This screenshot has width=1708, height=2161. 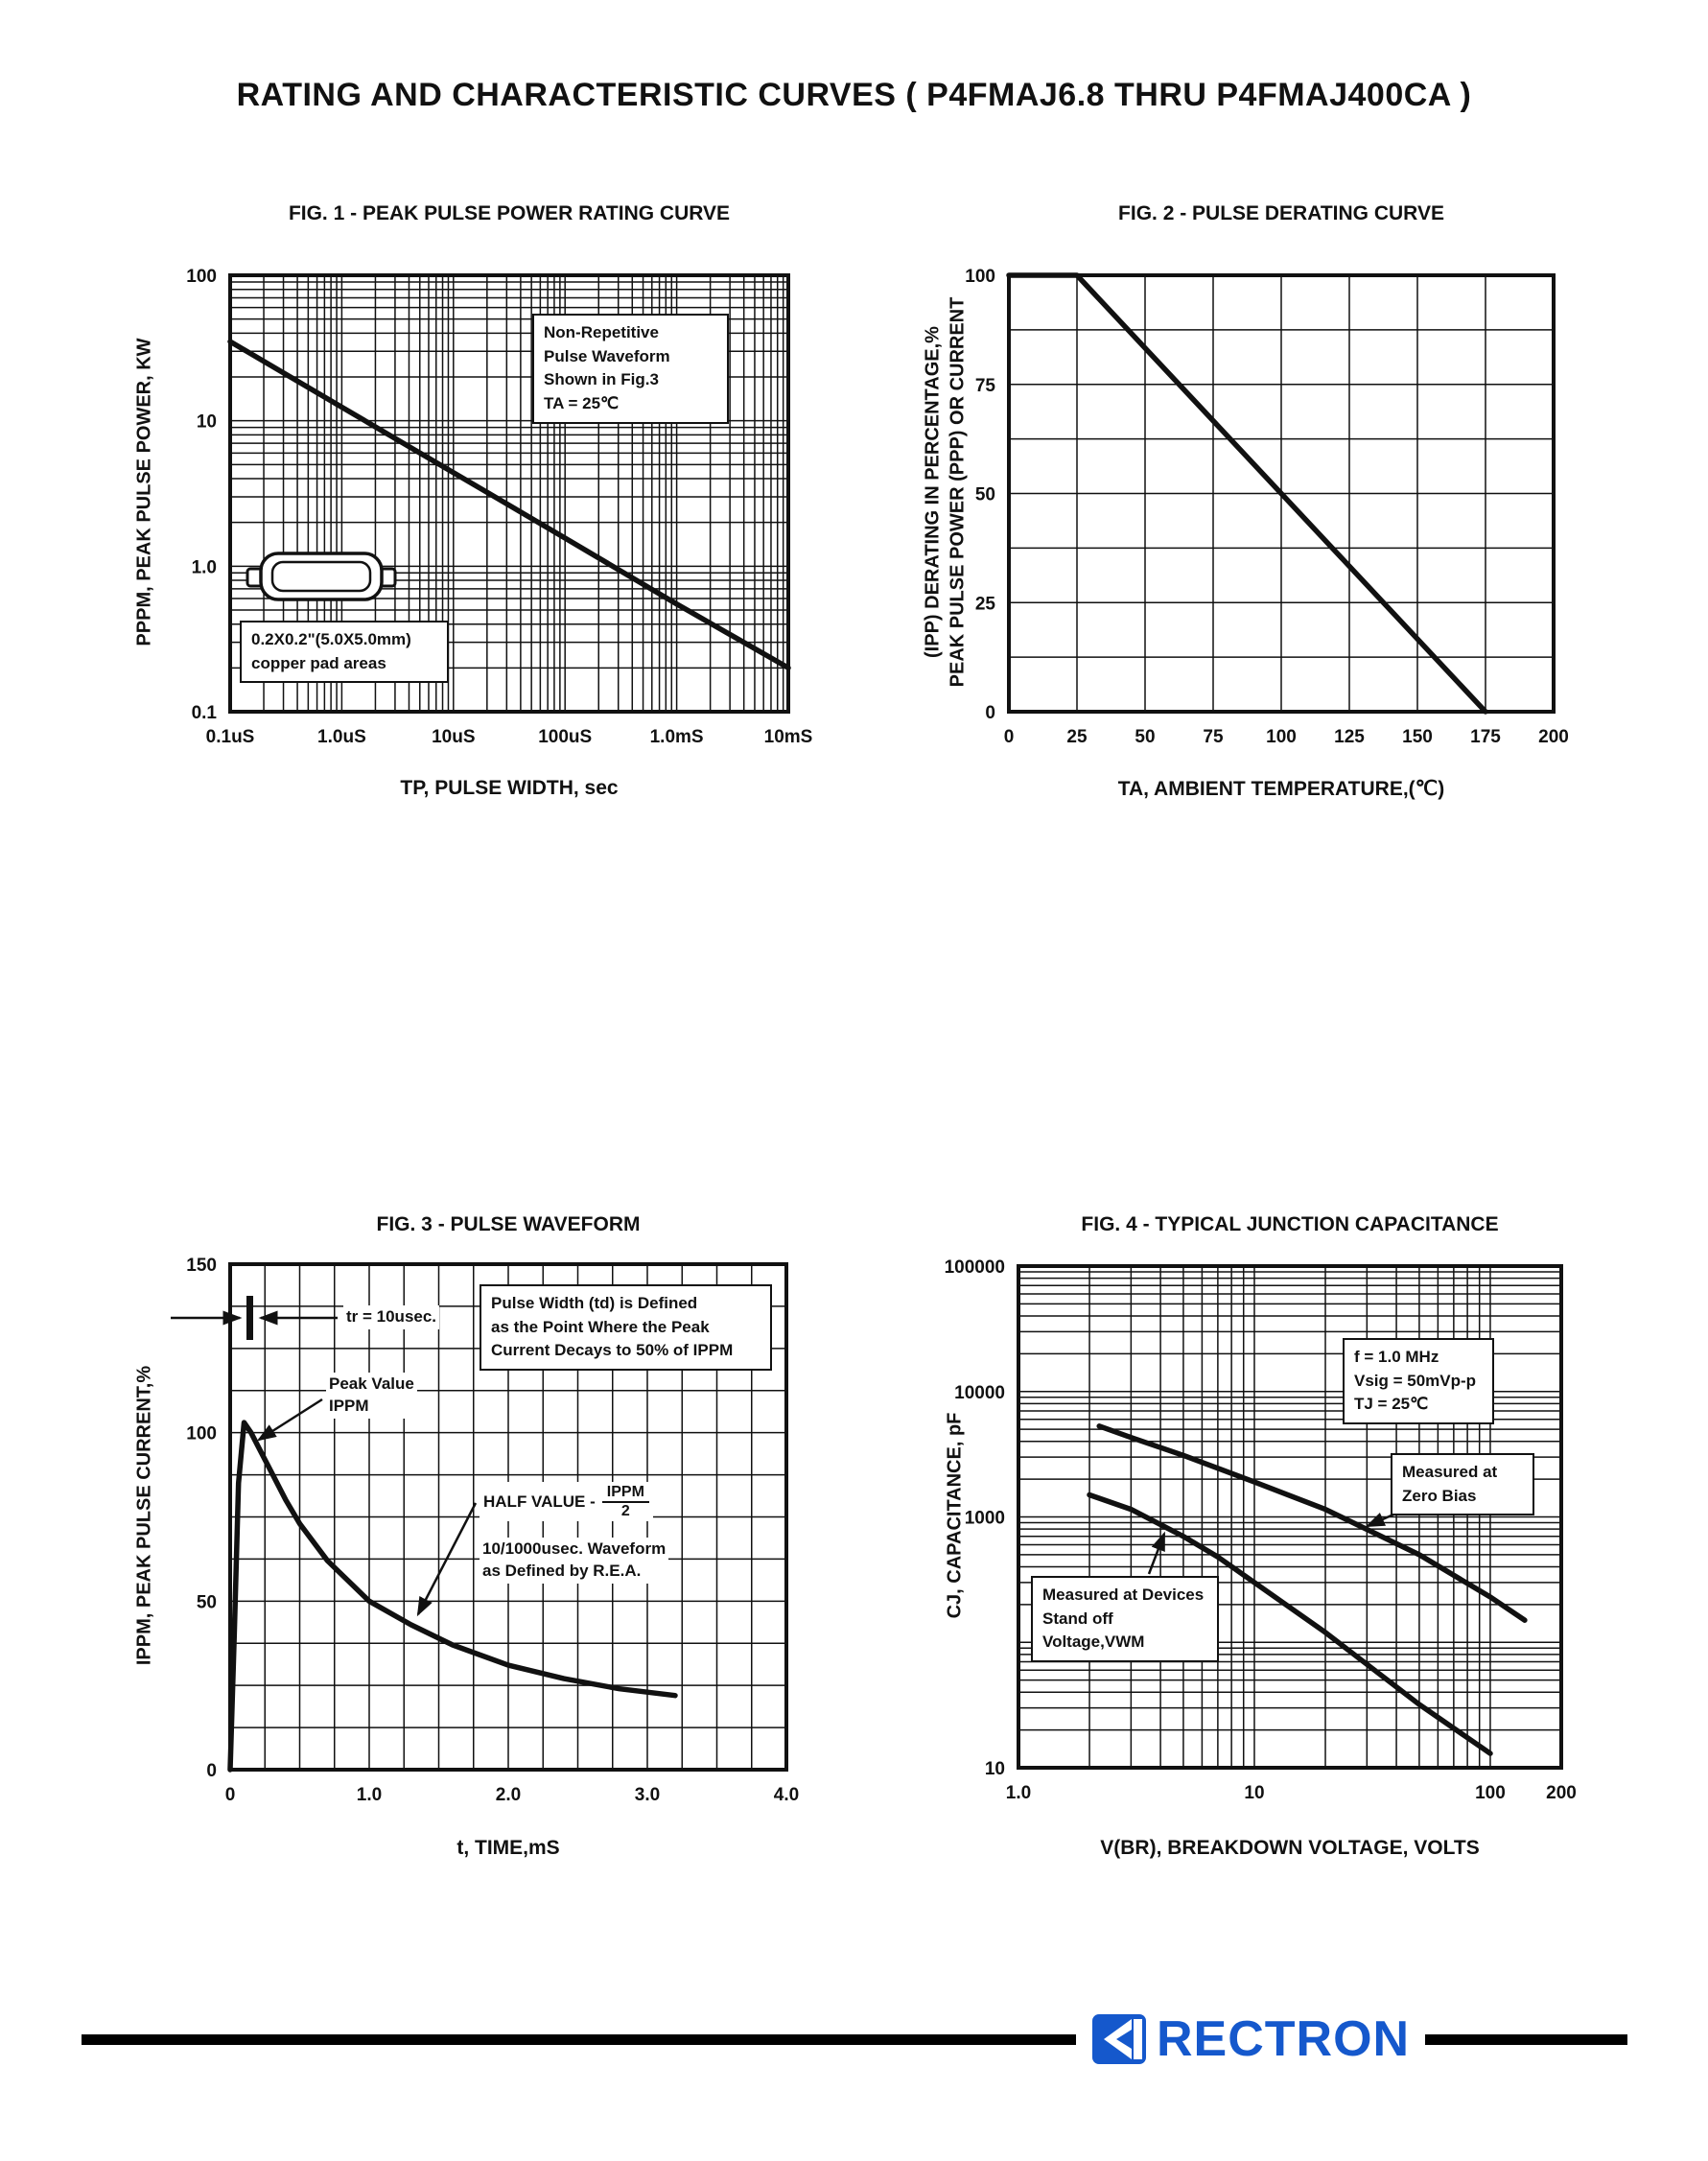 I want to click on rectron-logo-icon, so click(x=1119, y=2039).